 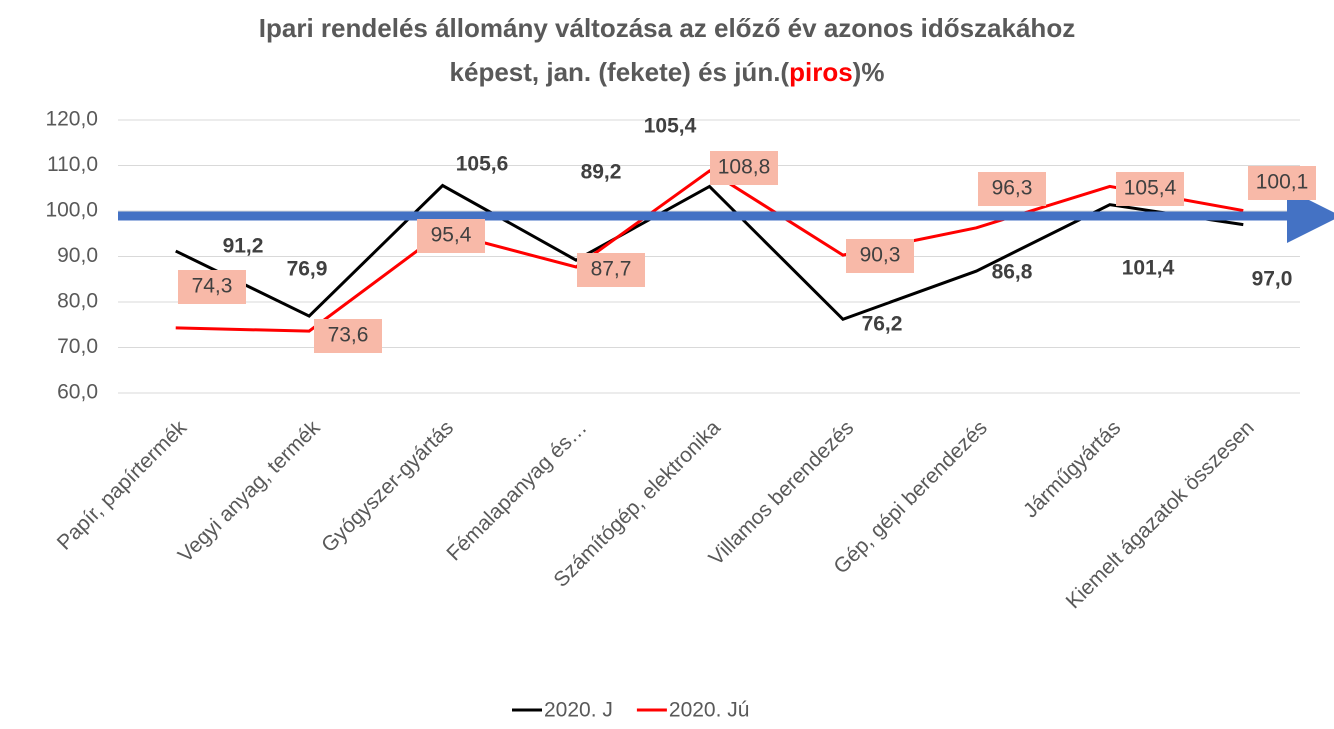 What do you see at coordinates (1012, 272) in the screenshot?
I see `data-label: 86,8` at bounding box center [1012, 272].